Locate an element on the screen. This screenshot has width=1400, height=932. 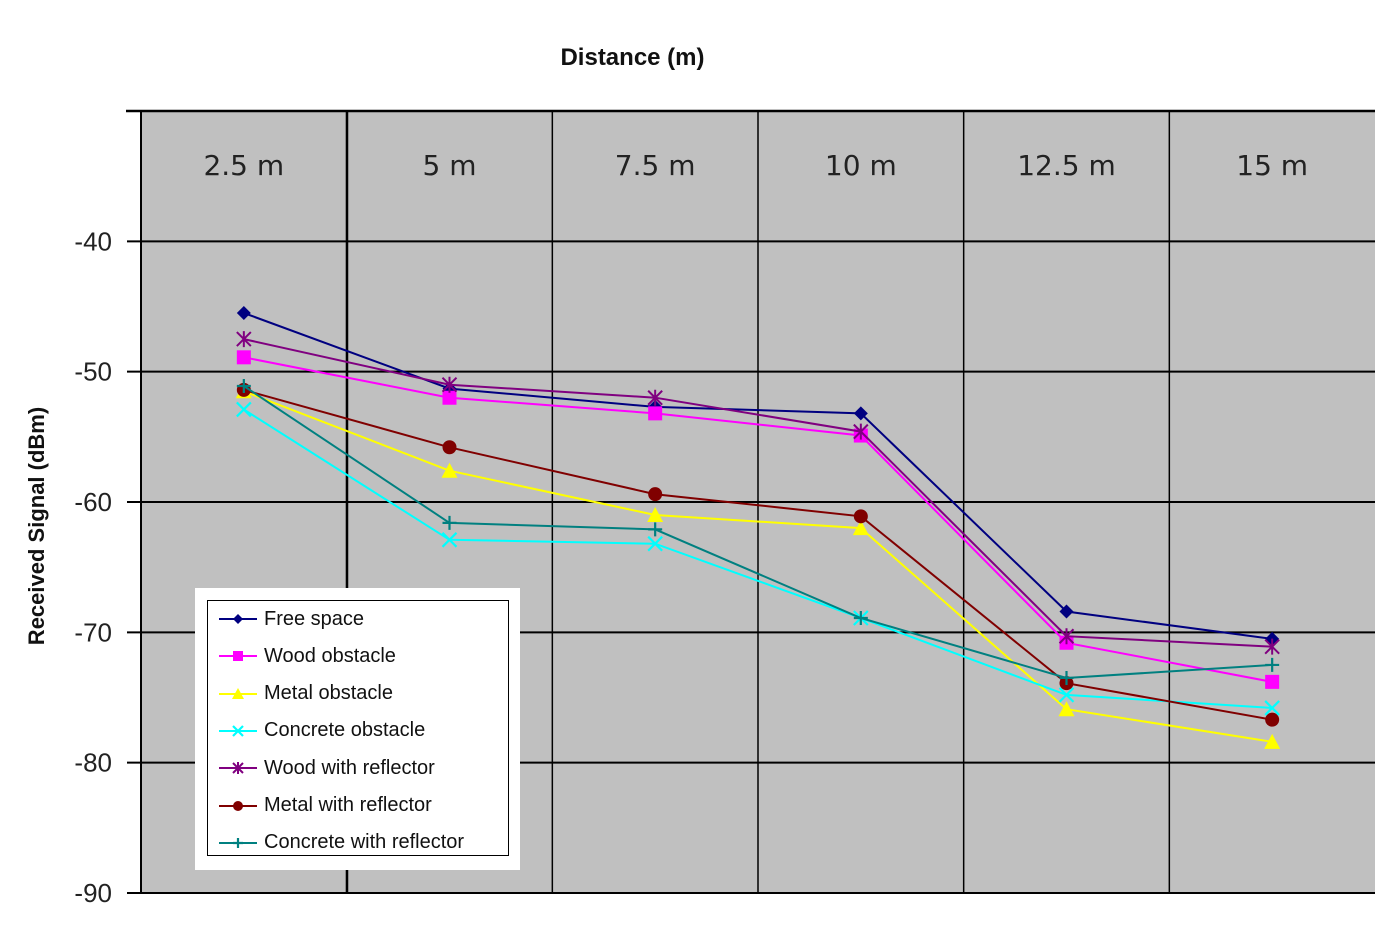
y-tick-label: -70 is located at coordinates (93, 632).